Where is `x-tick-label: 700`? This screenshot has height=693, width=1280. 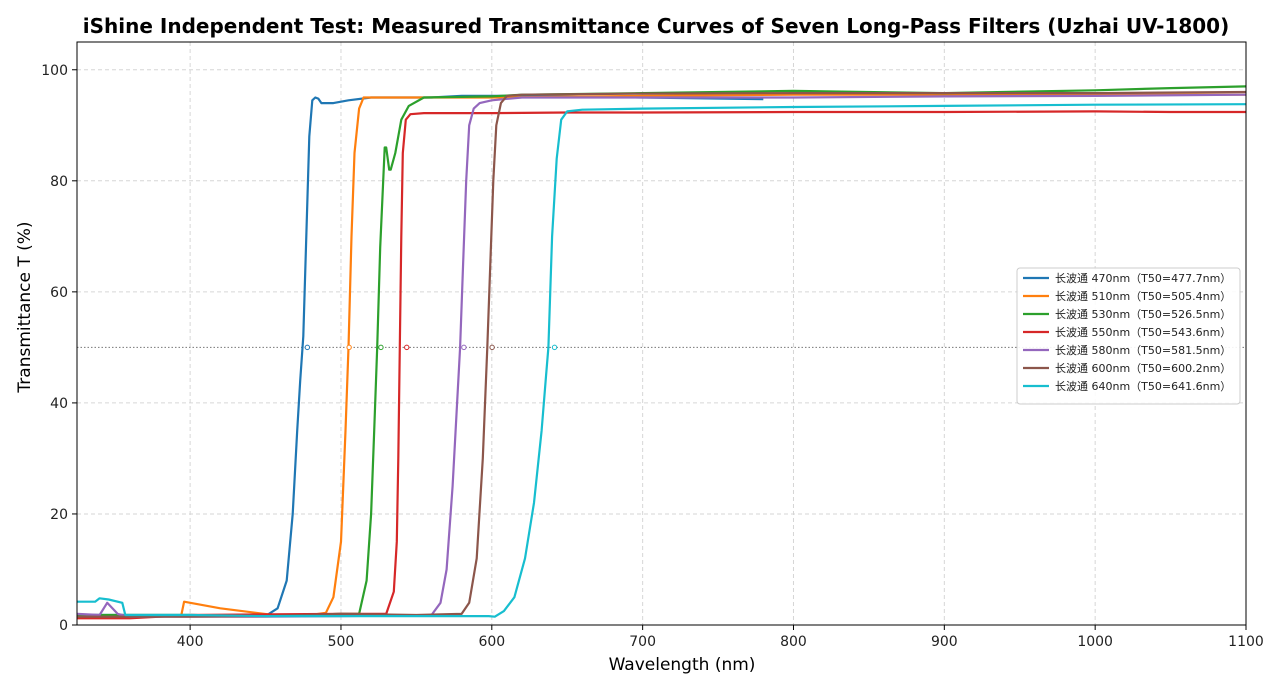
x-tick-label: 700 is located at coordinates (642, 642).